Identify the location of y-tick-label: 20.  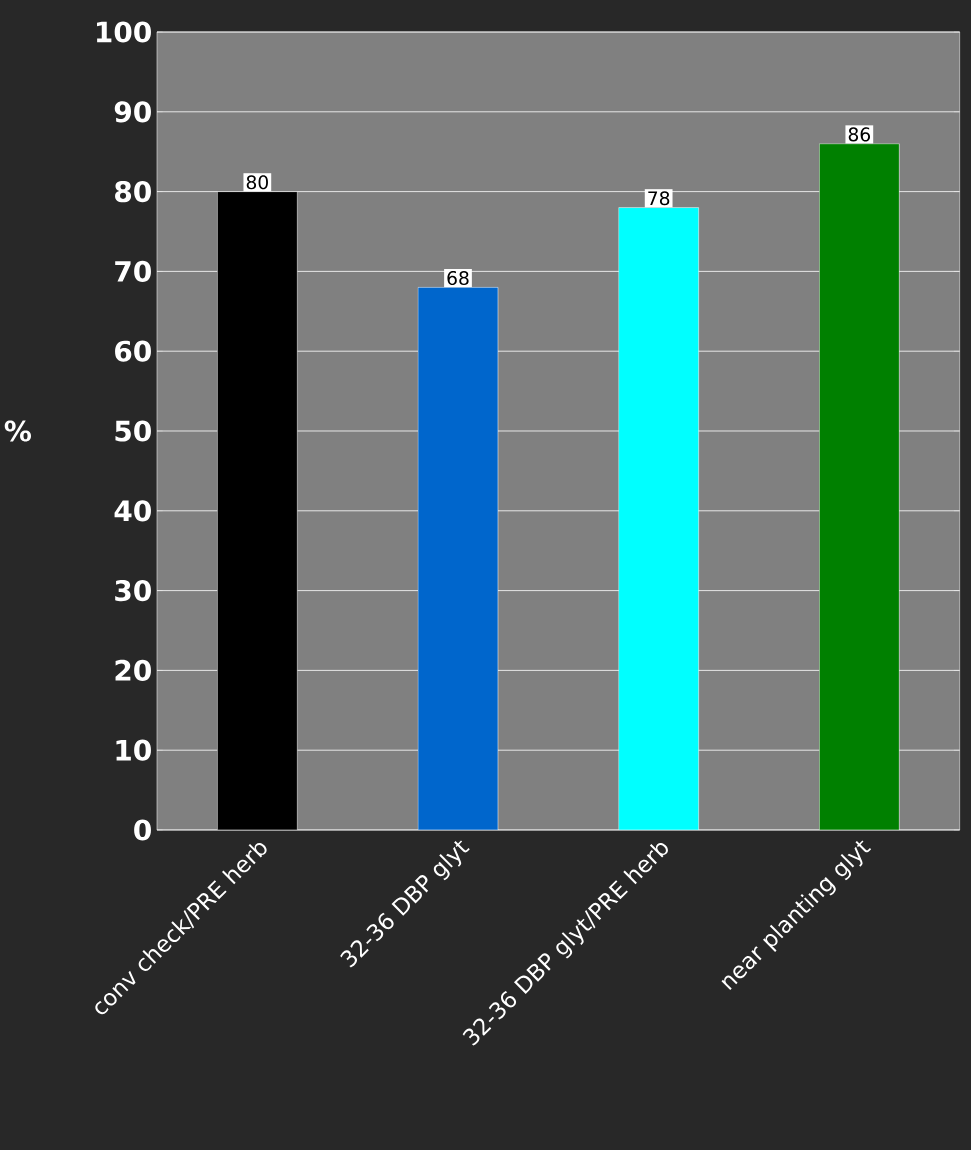
(133, 670).